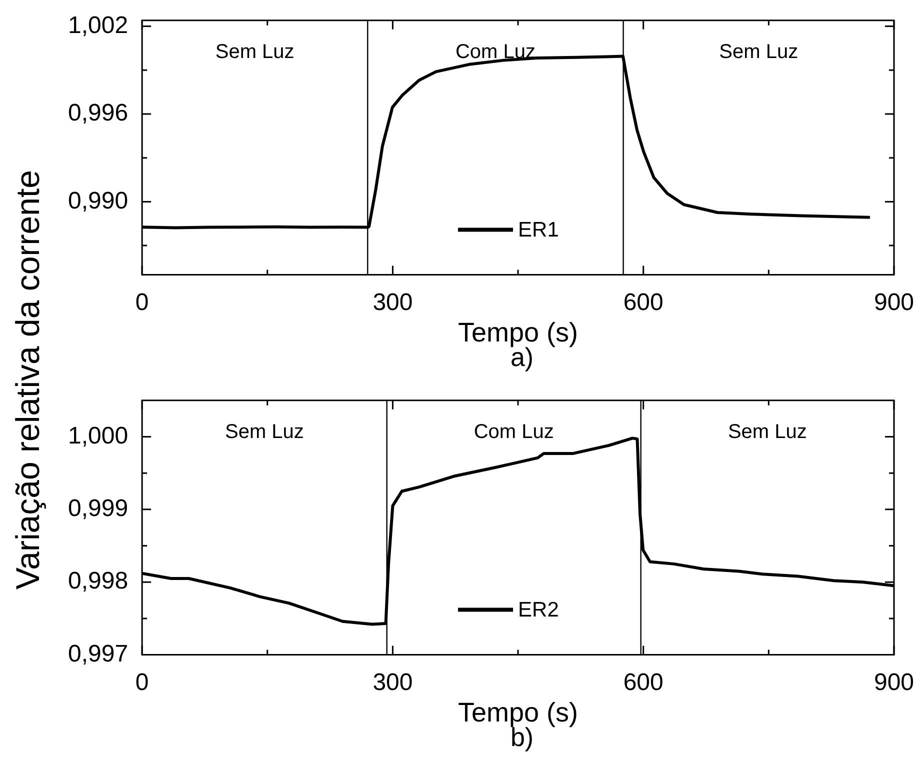  I want to click on legend-label: ER1, so click(538, 230).